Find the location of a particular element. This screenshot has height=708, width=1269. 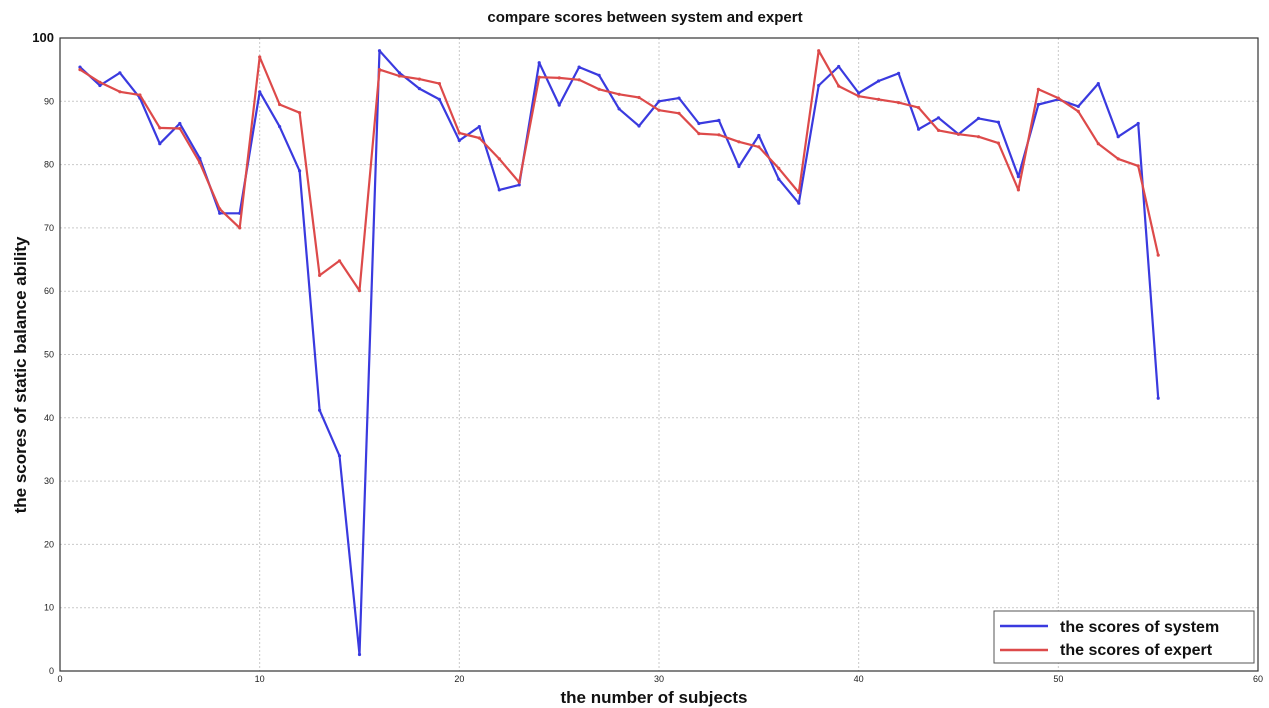

legend-box is located at coordinates (1124, 637).